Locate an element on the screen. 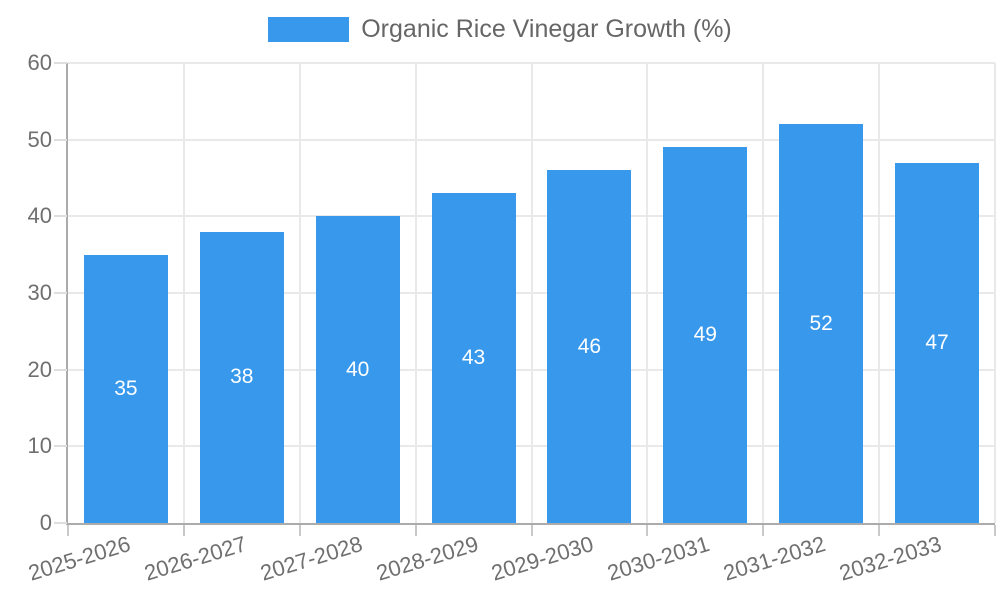  y-tick-label: 0 is located at coordinates (45, 522).